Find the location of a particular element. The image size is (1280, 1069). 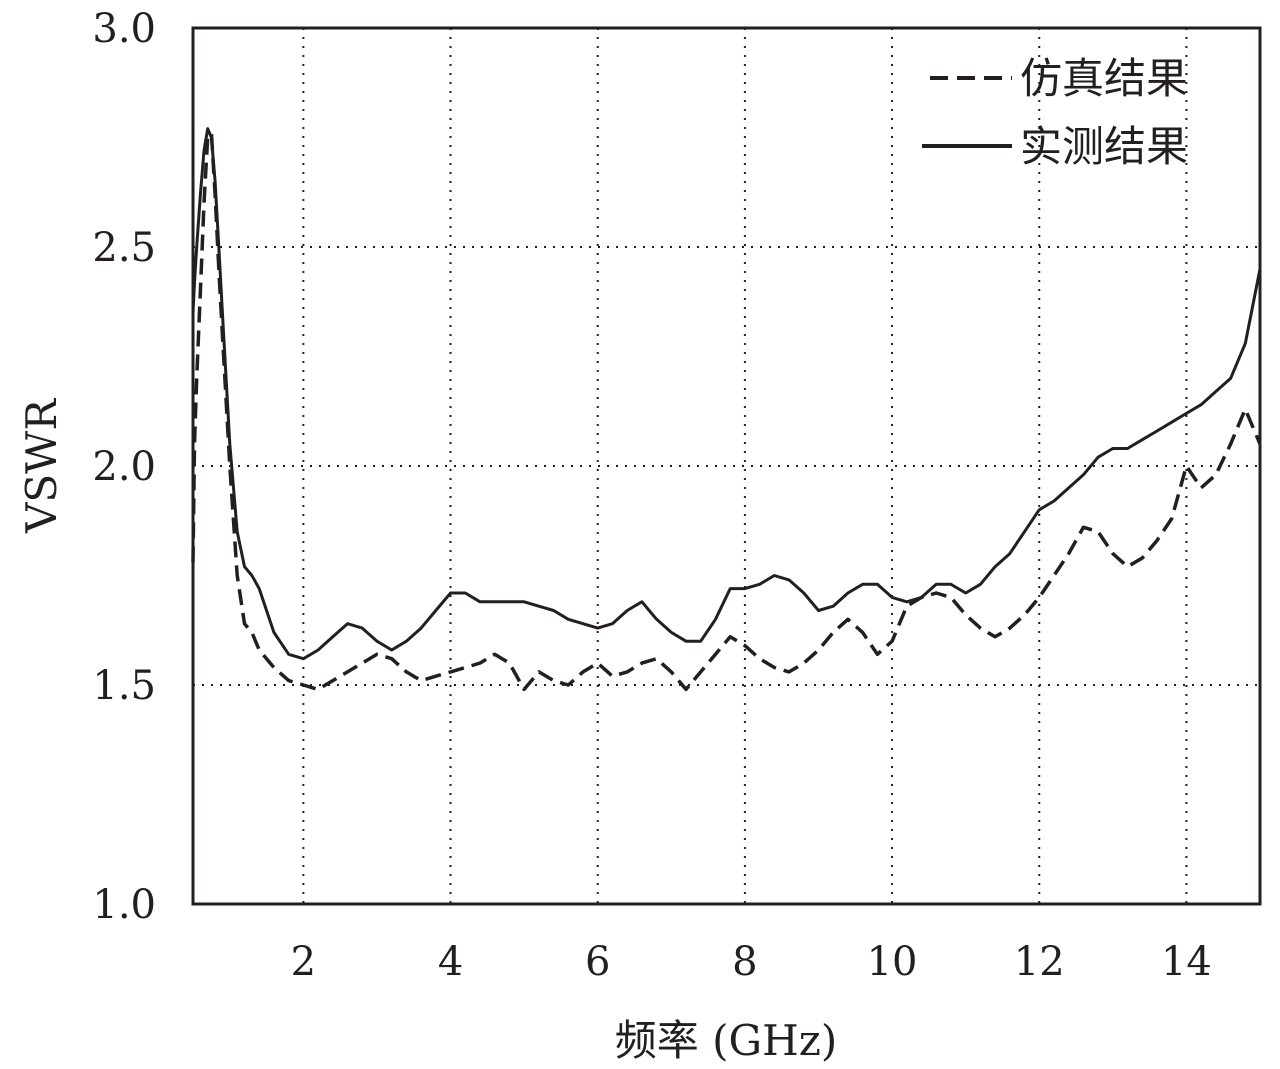

y-tick-label: 2.5 is located at coordinates (124, 248).